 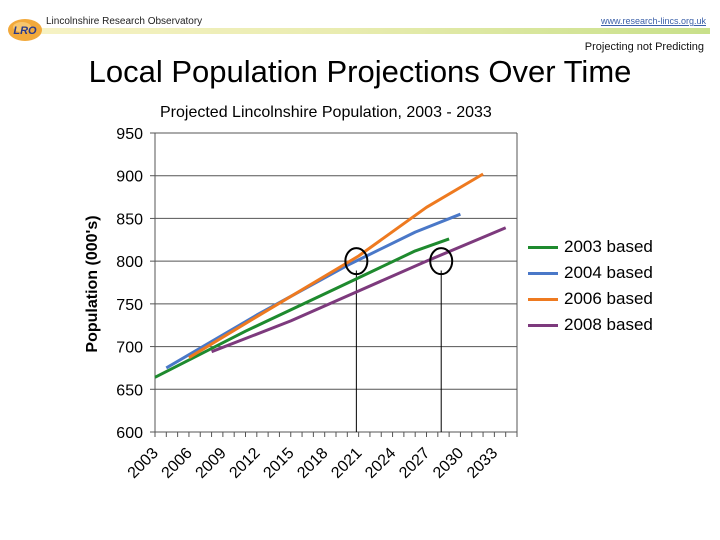 I want to click on x-tick-label: 2030, so click(x=448, y=463).